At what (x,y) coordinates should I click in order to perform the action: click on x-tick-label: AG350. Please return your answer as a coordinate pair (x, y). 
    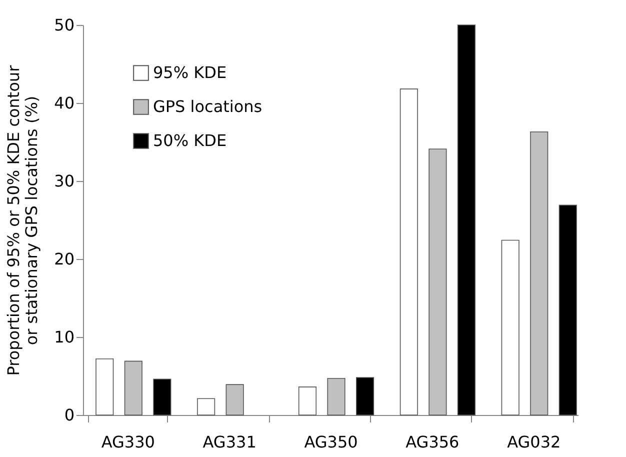
    Looking at the image, I should click on (331, 442).